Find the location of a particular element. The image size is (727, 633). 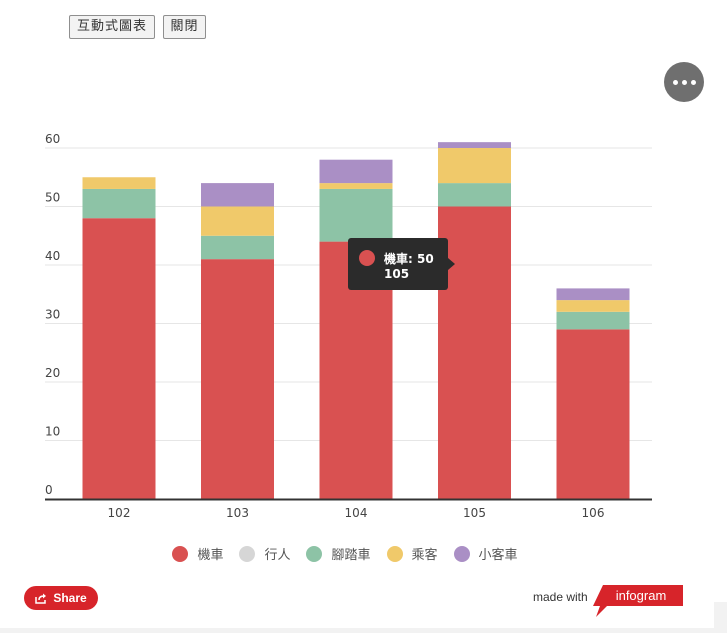

more-options-button is located at coordinates (684, 82).